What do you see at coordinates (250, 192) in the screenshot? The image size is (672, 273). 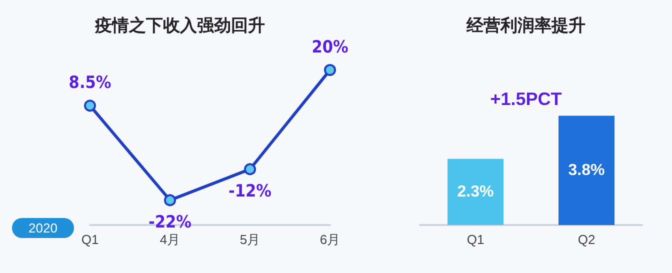 I see `data-label: -12%` at bounding box center [250, 192].